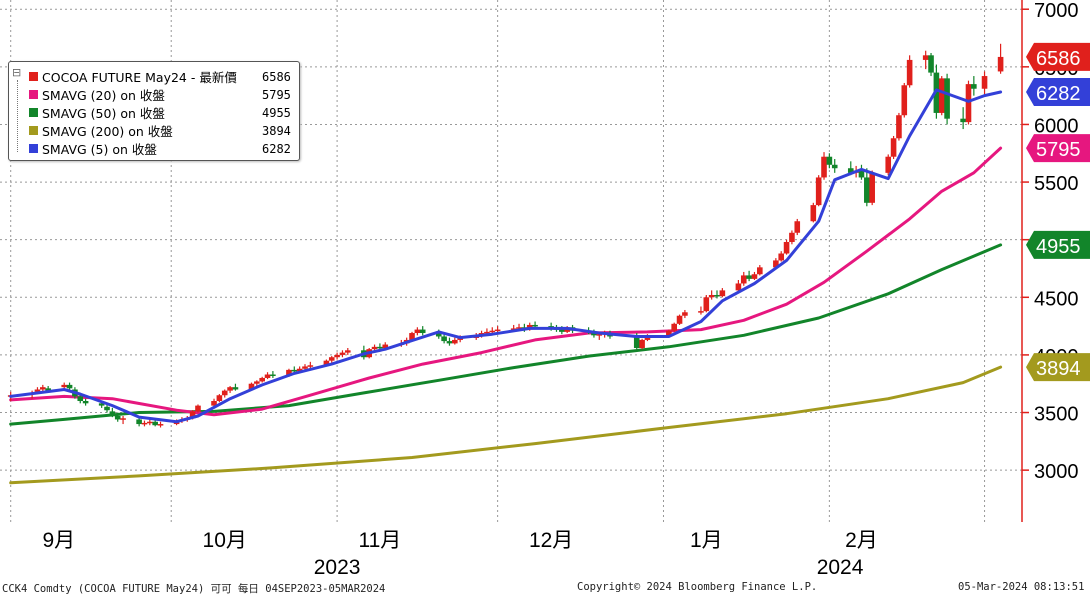 The image size is (1090, 597). I want to click on legend-item: COCOA FUTURE May24 - 最新價 6586, so click(160, 76).